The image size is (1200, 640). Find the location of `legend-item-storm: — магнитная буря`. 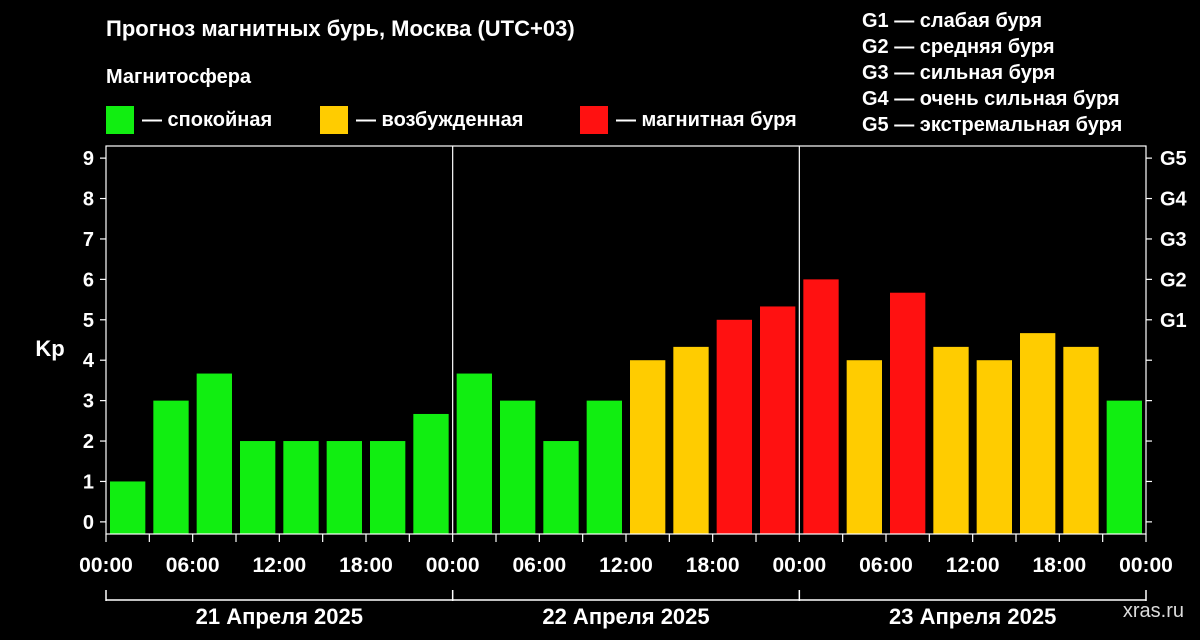

legend-item-storm: — магнитная буря is located at coordinates (688, 120).